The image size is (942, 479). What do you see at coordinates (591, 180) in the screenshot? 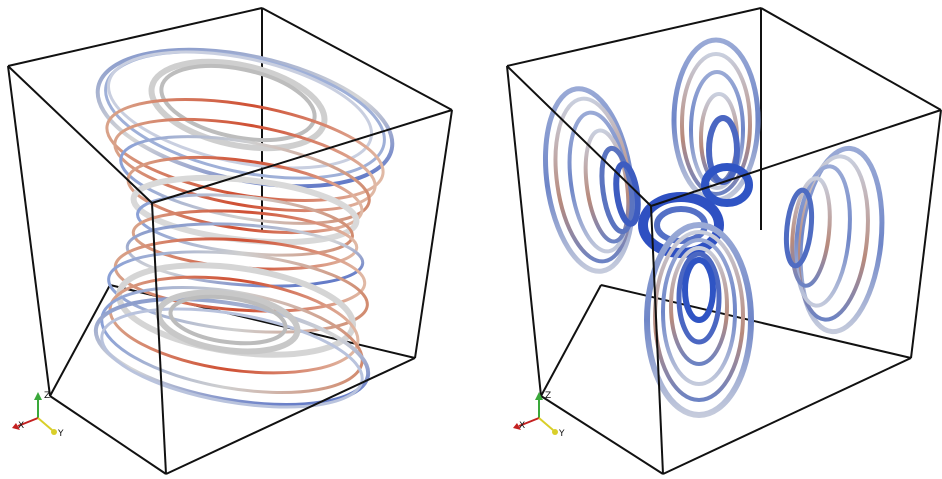
I see `streamtubes-left-lobe` at bounding box center [591, 180].